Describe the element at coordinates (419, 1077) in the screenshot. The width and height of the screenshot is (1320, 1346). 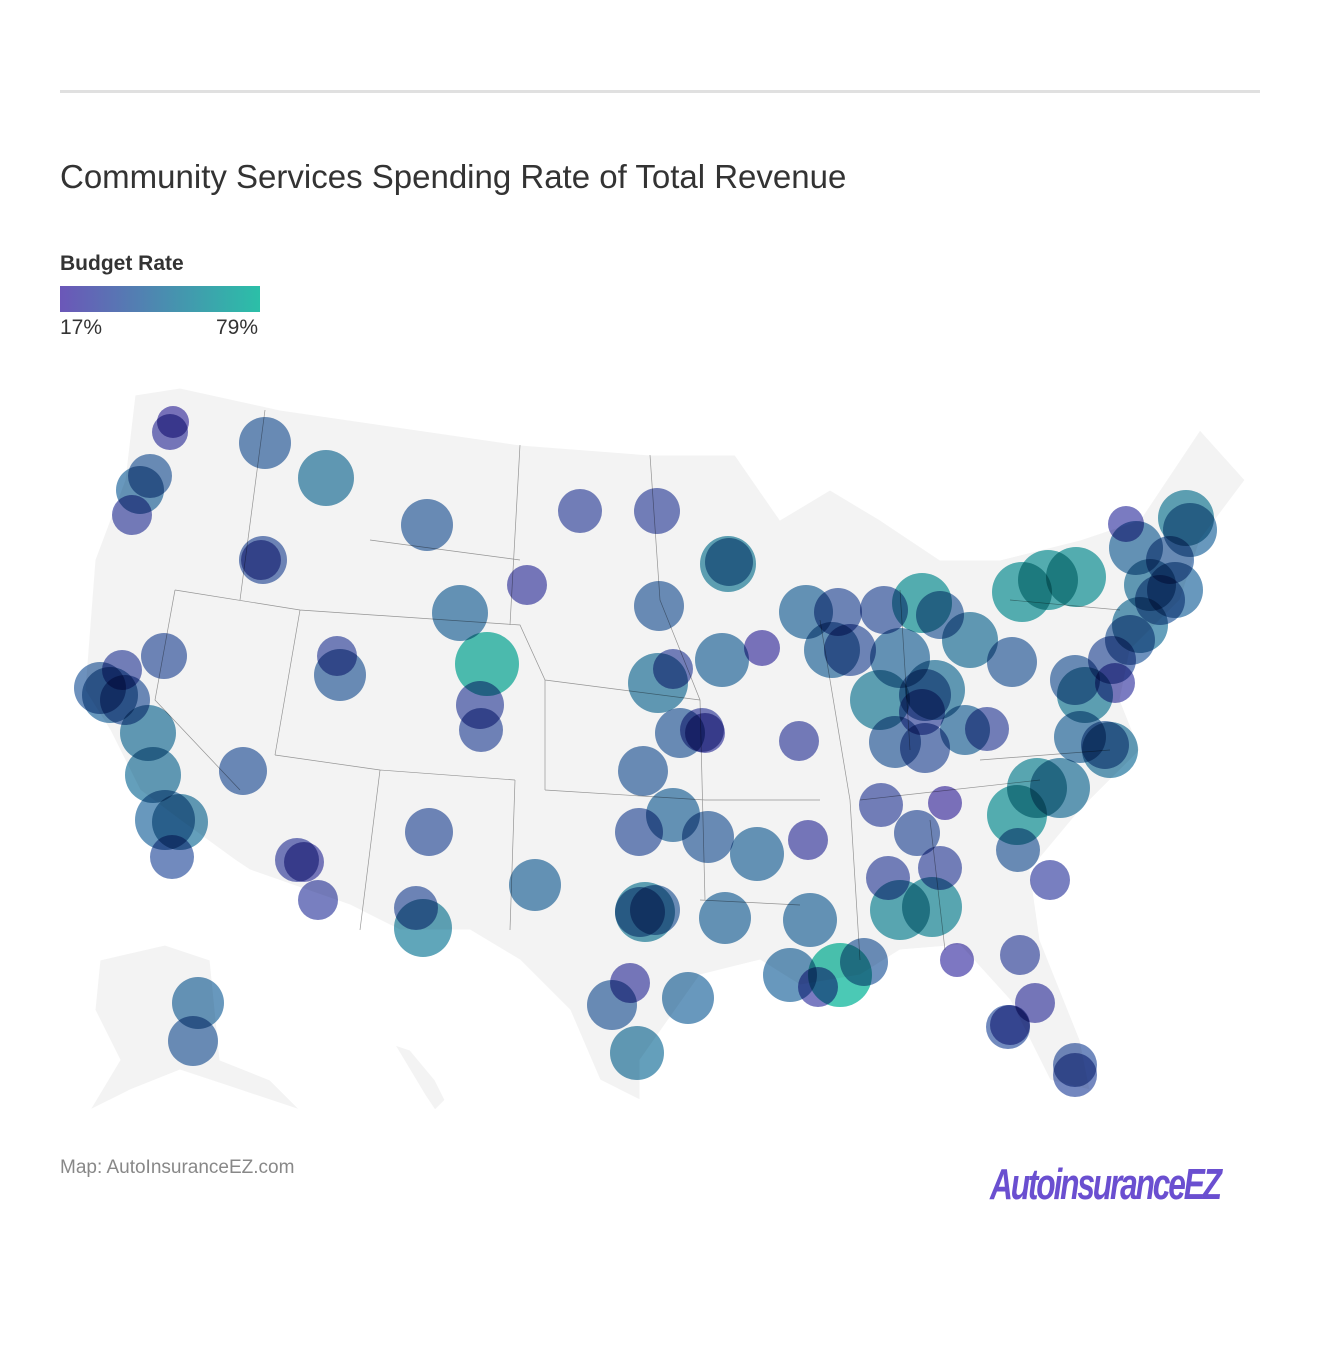
I see `hawaii-shape` at that location.